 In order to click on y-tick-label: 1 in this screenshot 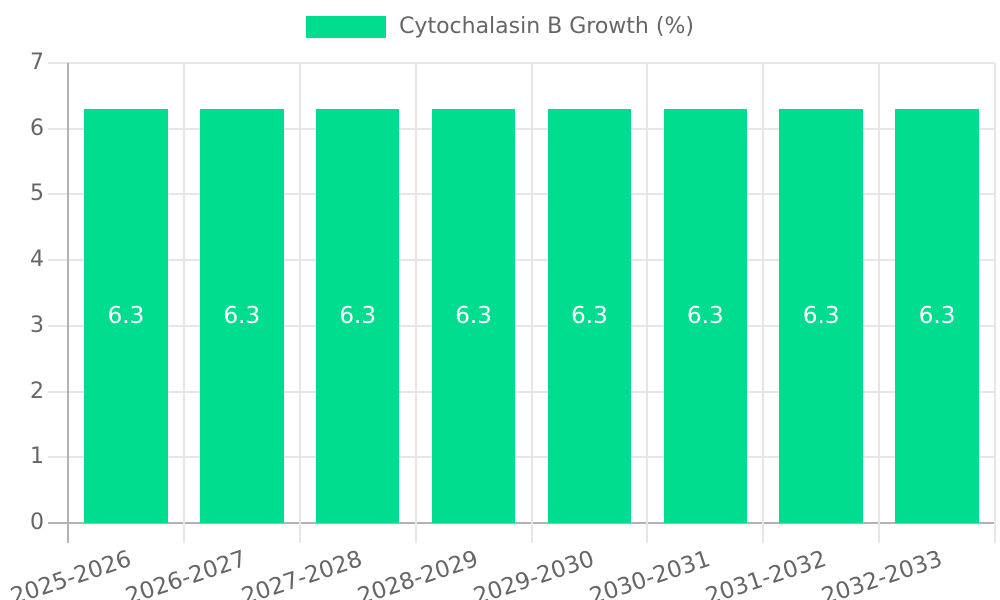, I will do `click(37, 457)`.